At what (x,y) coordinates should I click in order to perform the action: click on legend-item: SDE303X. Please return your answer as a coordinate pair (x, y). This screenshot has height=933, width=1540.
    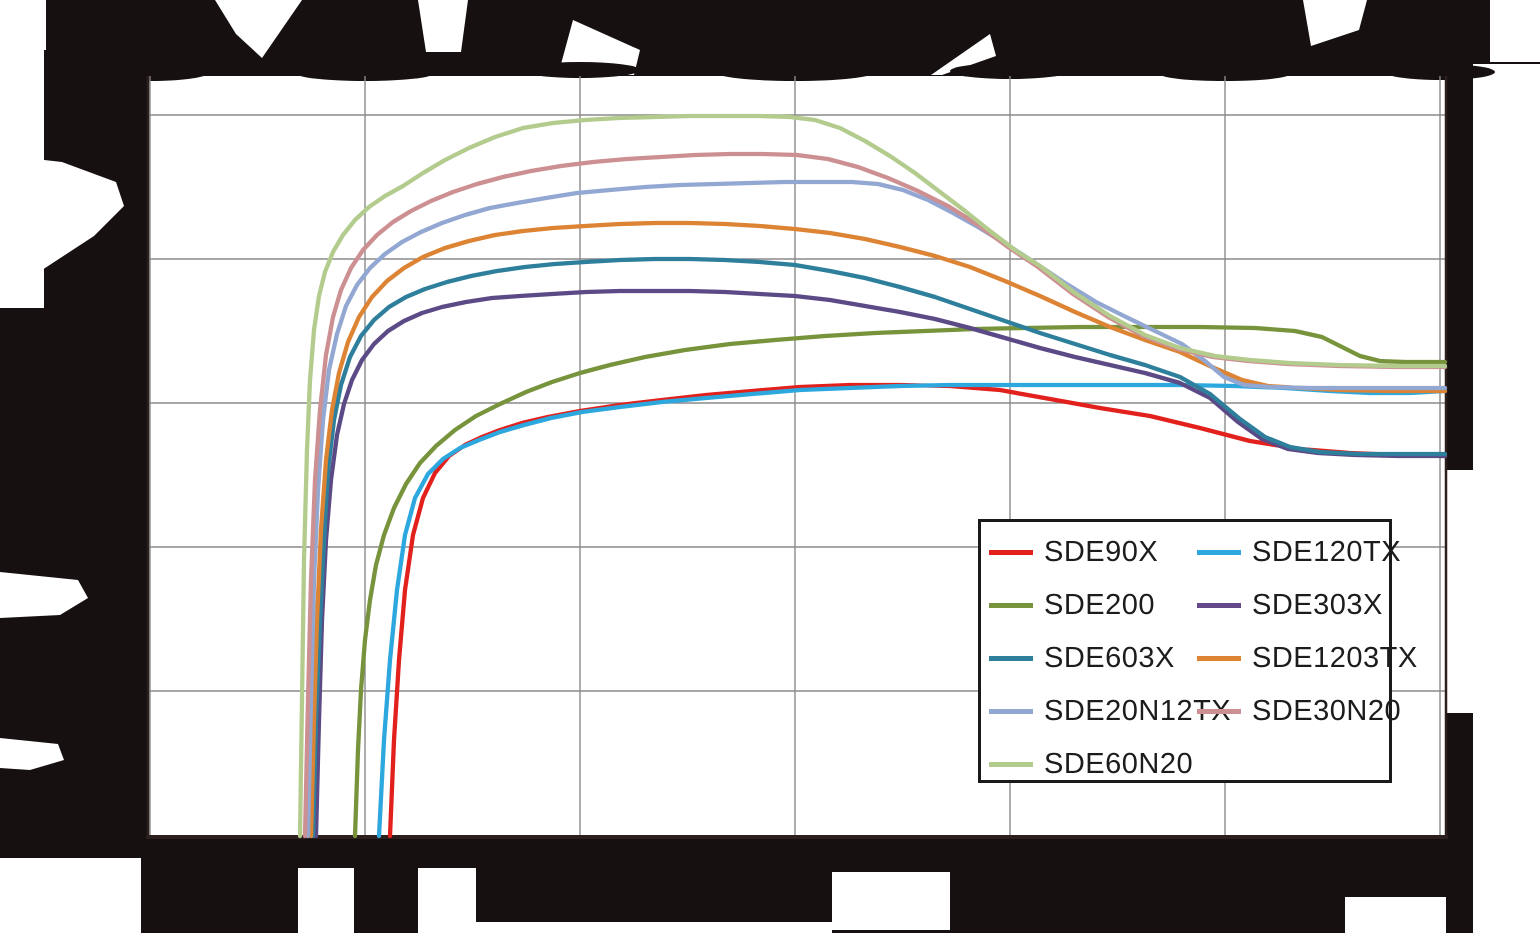
    Looking at the image, I should click on (1290, 605).